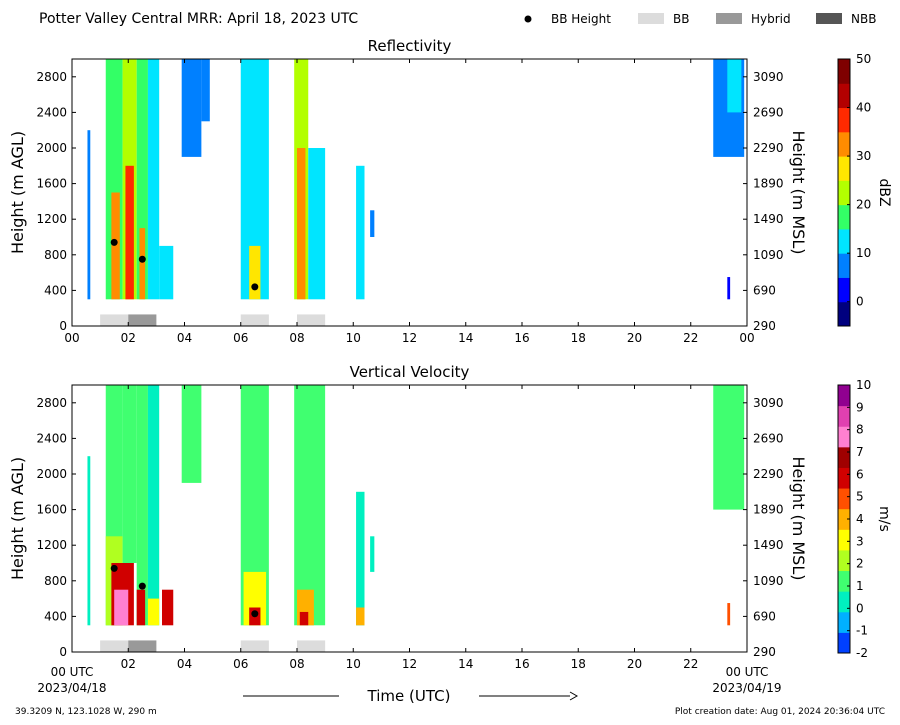 The width and height of the screenshot is (900, 725). What do you see at coordinates (353, 338) in the screenshot?
I see `x-tick-label: 10` at bounding box center [353, 338].